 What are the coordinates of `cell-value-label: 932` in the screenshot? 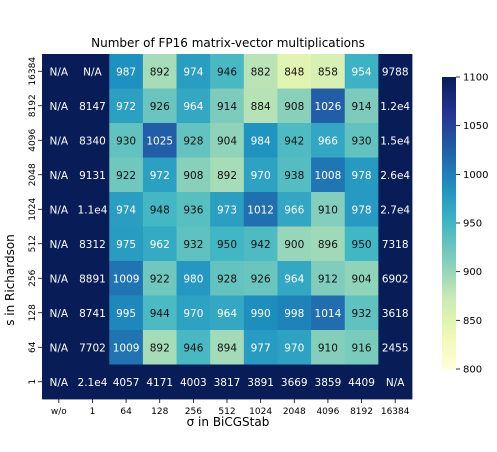 It's located at (193, 245).